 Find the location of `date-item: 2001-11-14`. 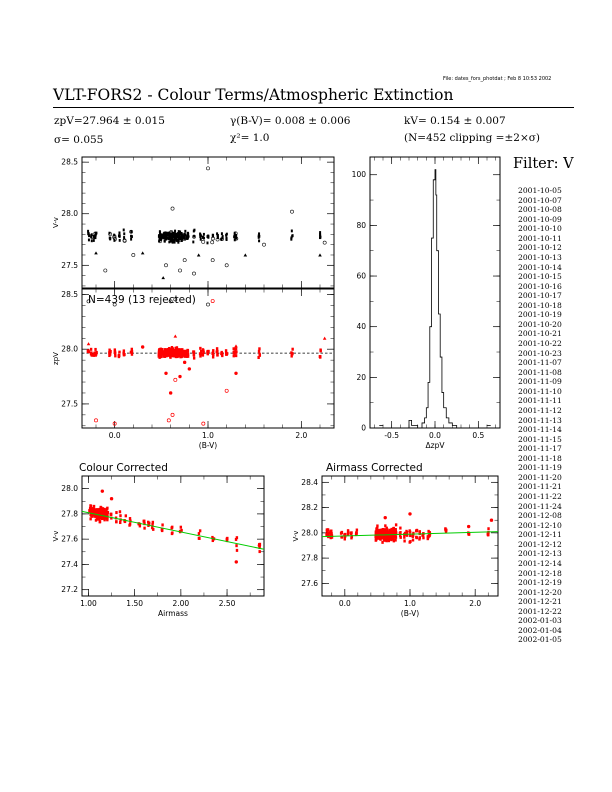

date-item: 2001-11-14 is located at coordinates (540, 430).